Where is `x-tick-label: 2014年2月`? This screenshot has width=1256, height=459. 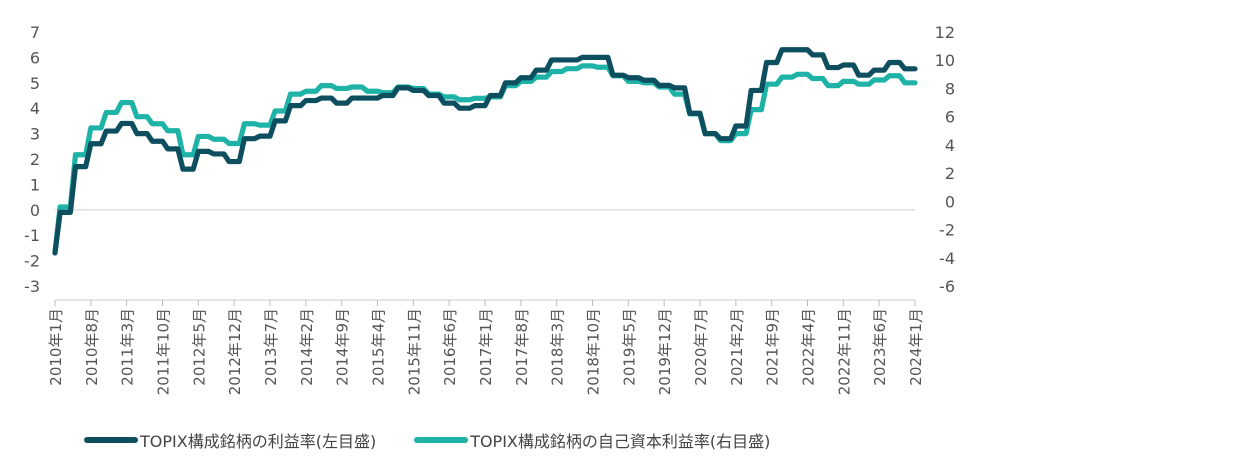
x-tick-label: 2014年2月 is located at coordinates (307, 347).